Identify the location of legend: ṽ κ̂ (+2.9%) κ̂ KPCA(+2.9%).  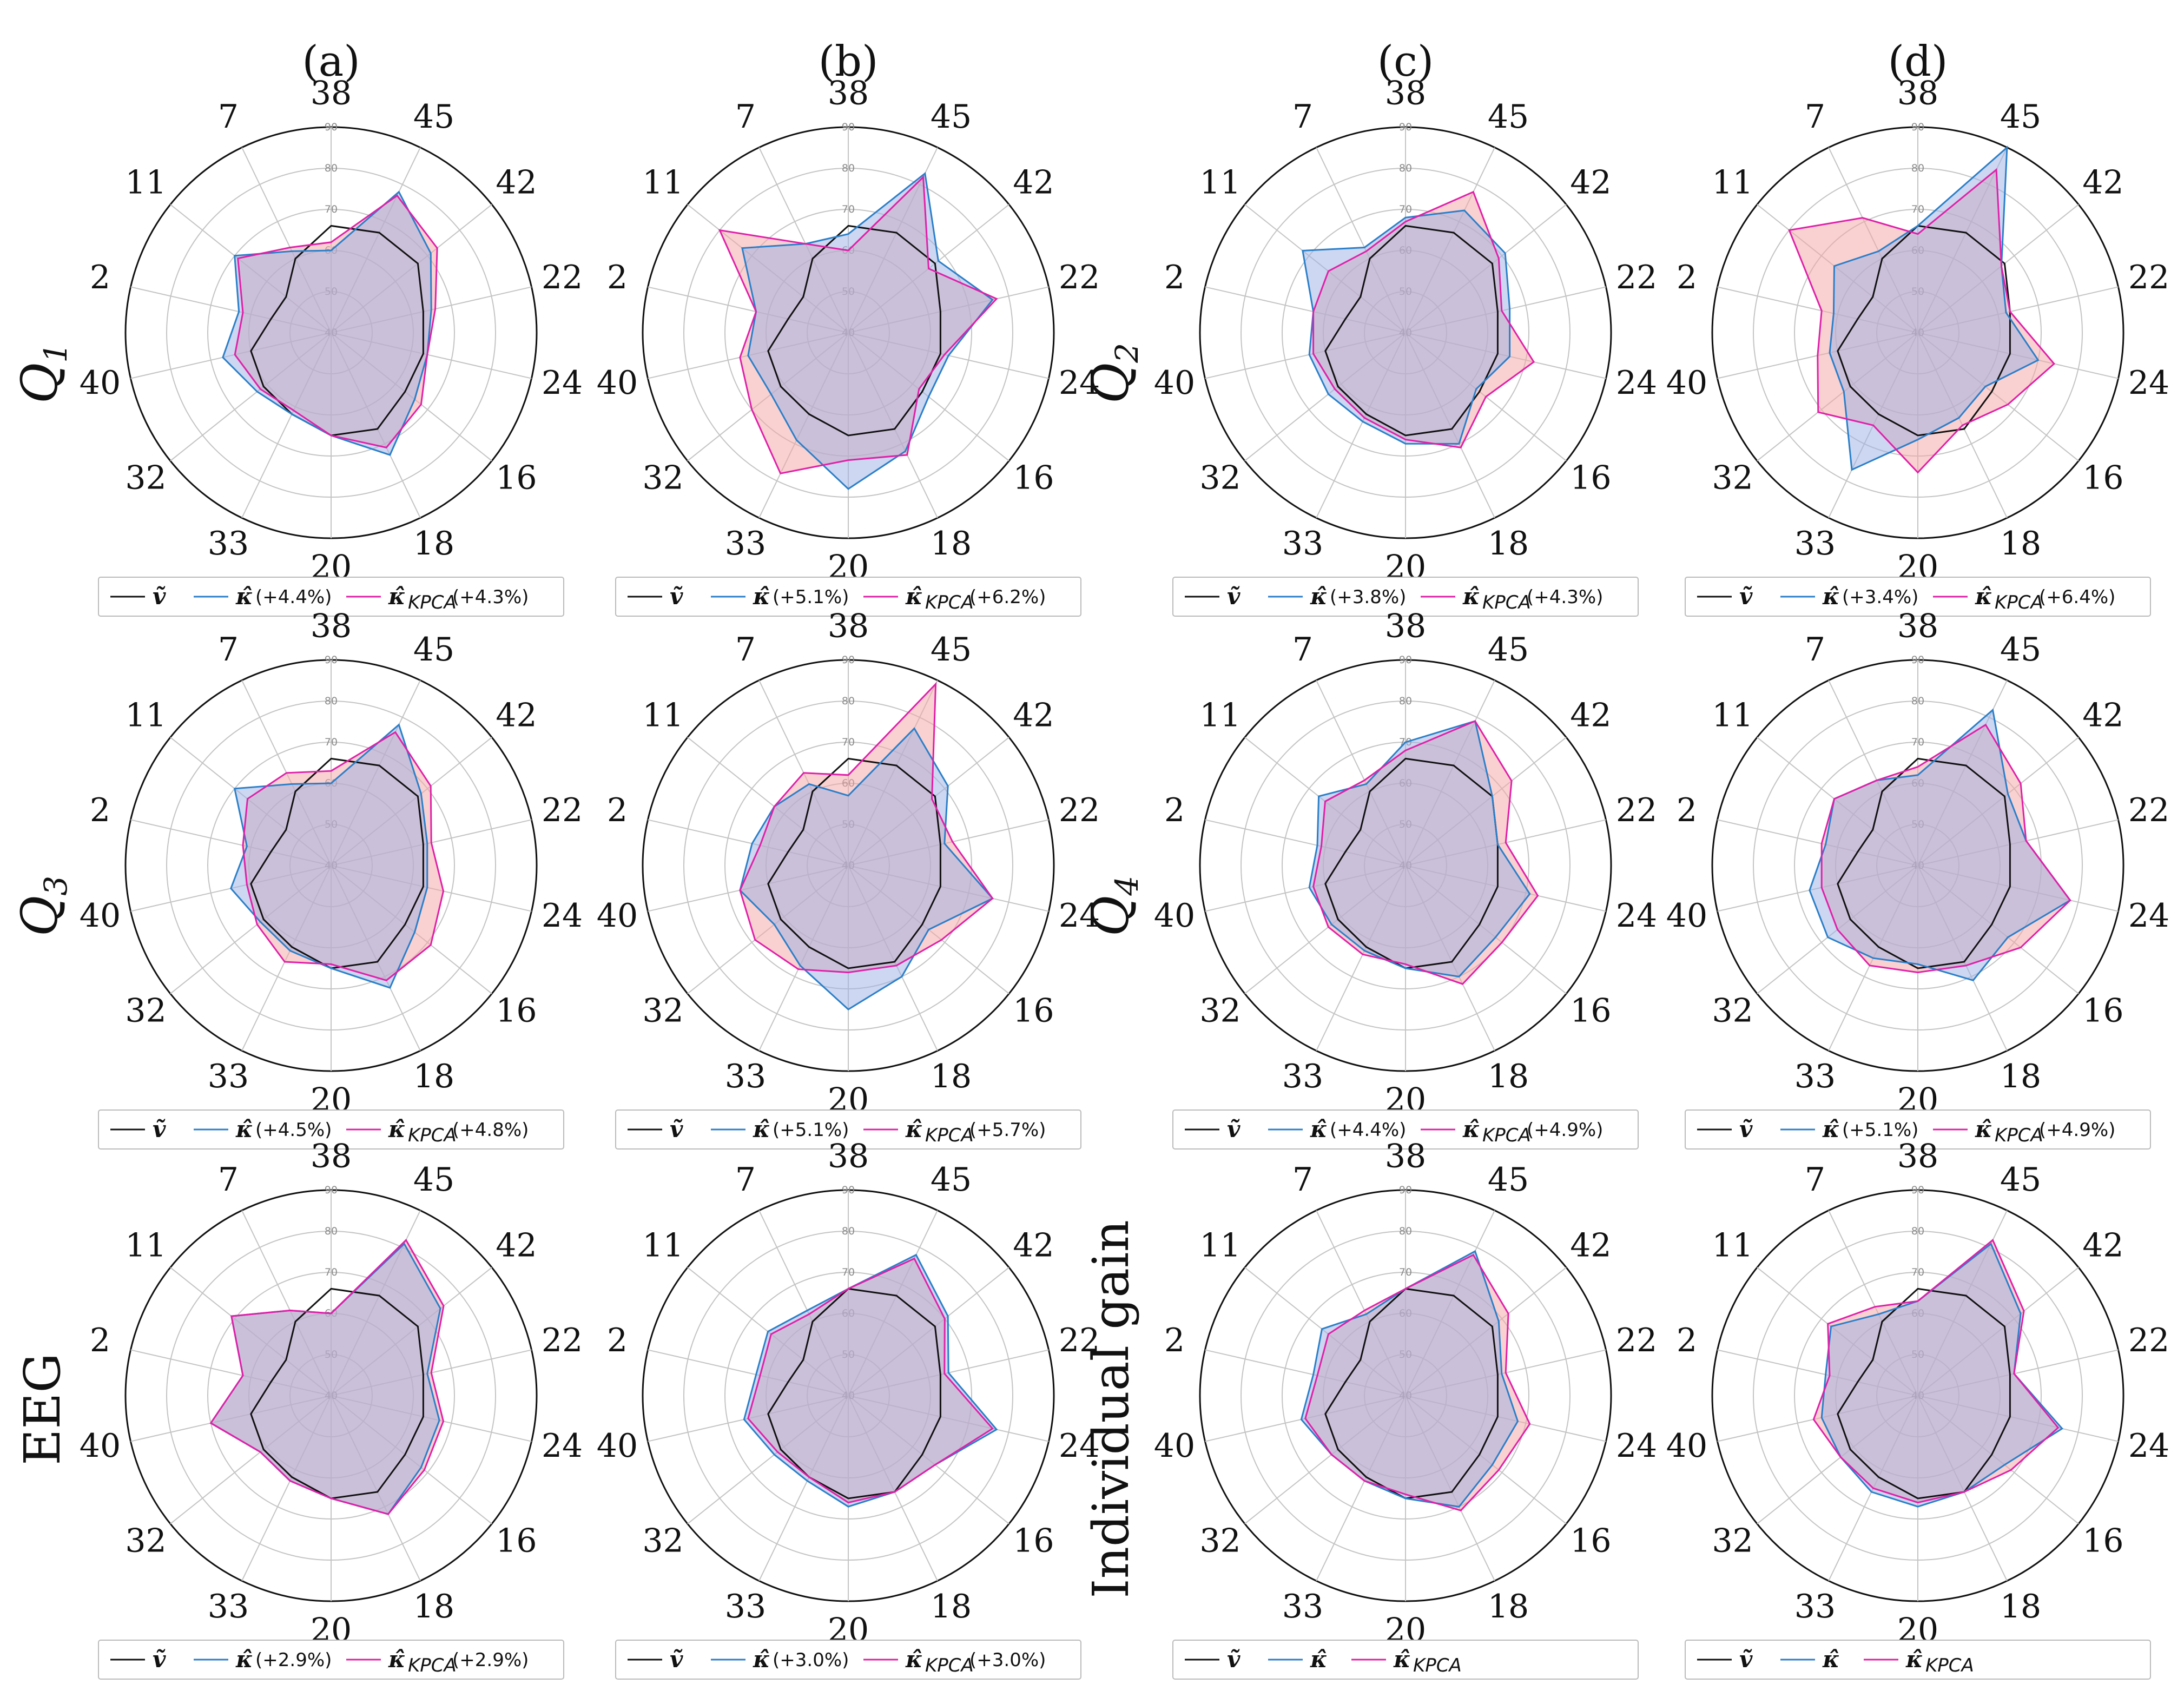
(331, 1660).